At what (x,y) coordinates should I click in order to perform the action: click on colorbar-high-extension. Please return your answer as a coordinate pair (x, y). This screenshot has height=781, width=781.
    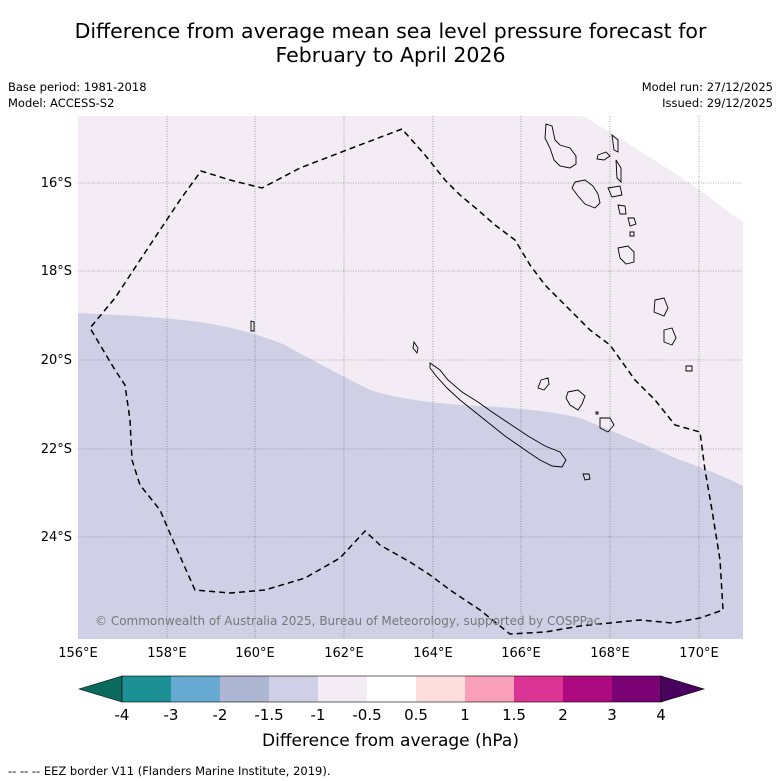
    Looking at the image, I should click on (683, 689).